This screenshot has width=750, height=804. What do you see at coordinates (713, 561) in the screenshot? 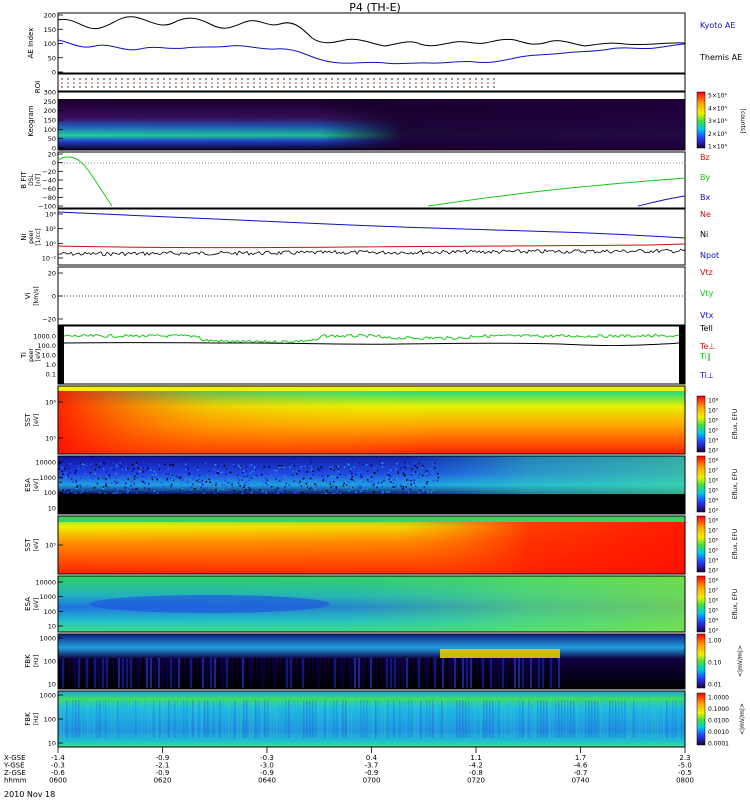
I see `sst2-cbar-tick-4: 10⁴` at bounding box center [713, 561].